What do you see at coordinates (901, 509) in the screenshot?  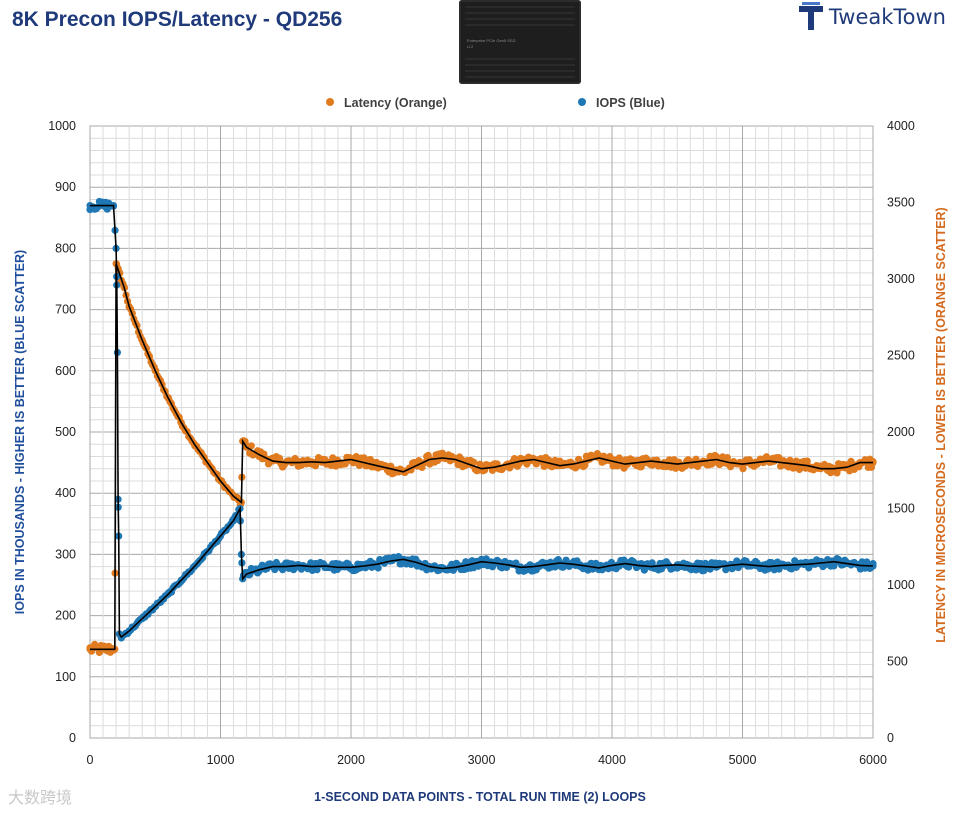 I see `y-right-tick-label: 1500` at bounding box center [901, 509].